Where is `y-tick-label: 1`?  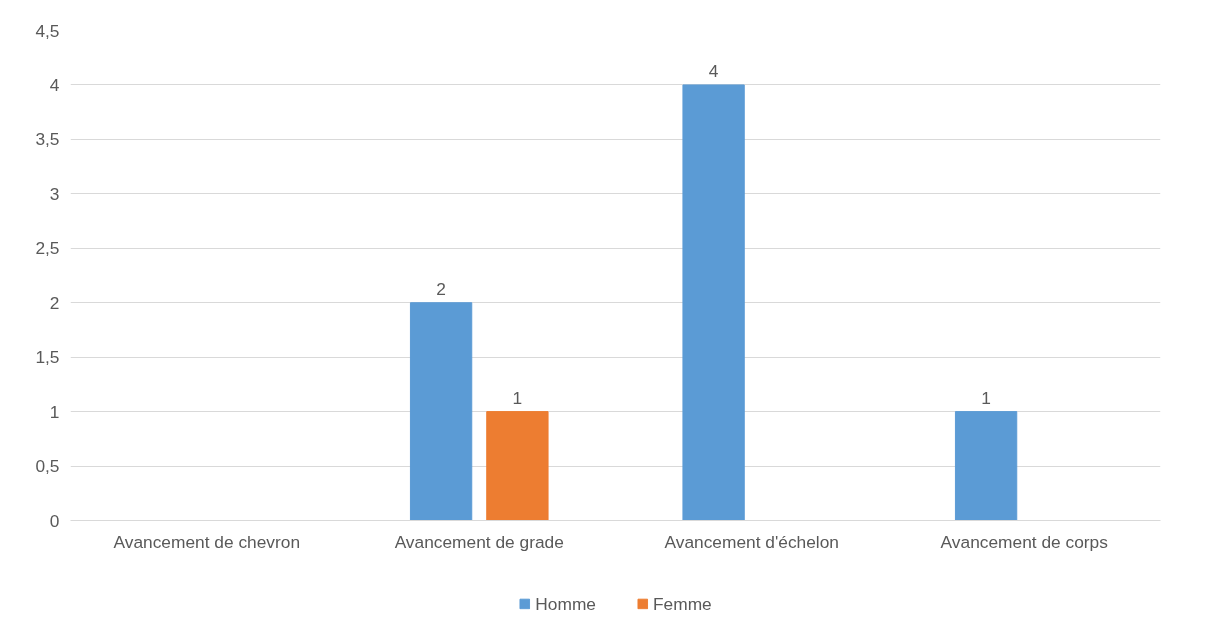 y-tick-label: 1 is located at coordinates (54, 411).